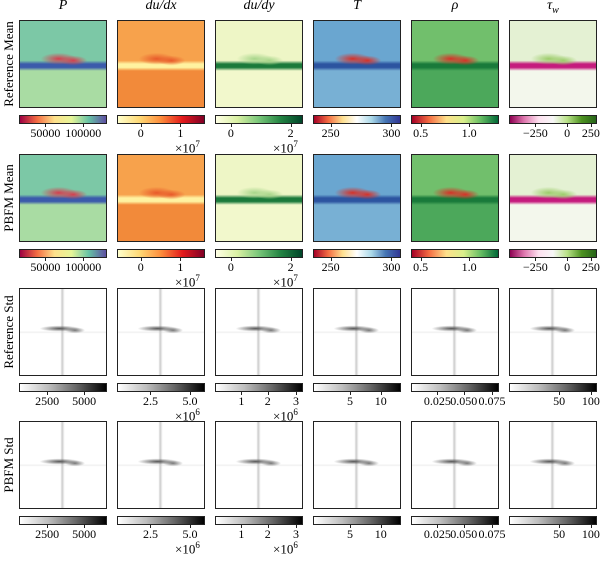 This screenshot has height=561, width=611. I want to click on colorbar-tick-label: 5.0, so click(190, 534).